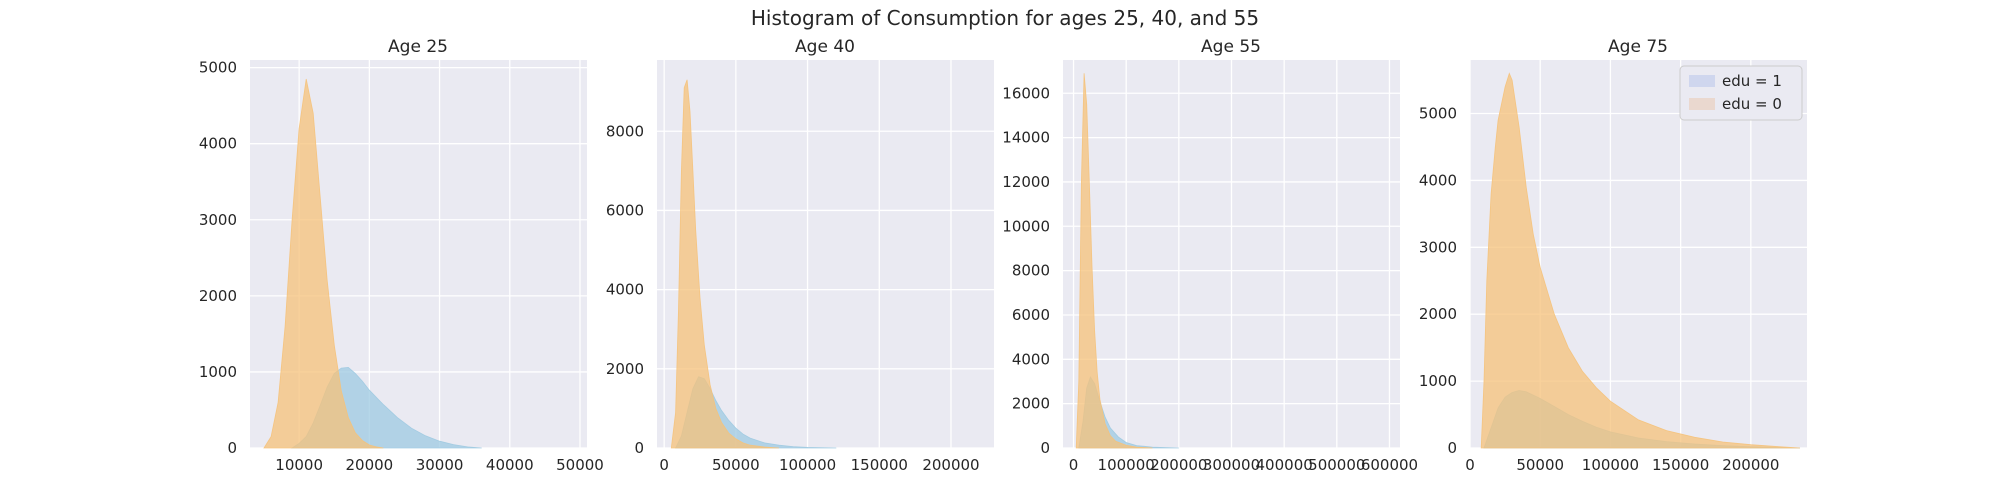 This screenshot has width=2000, height=500. Describe the element at coordinates (1638, 47) in the screenshot. I see `panel-title-age-75: Age 75` at that location.